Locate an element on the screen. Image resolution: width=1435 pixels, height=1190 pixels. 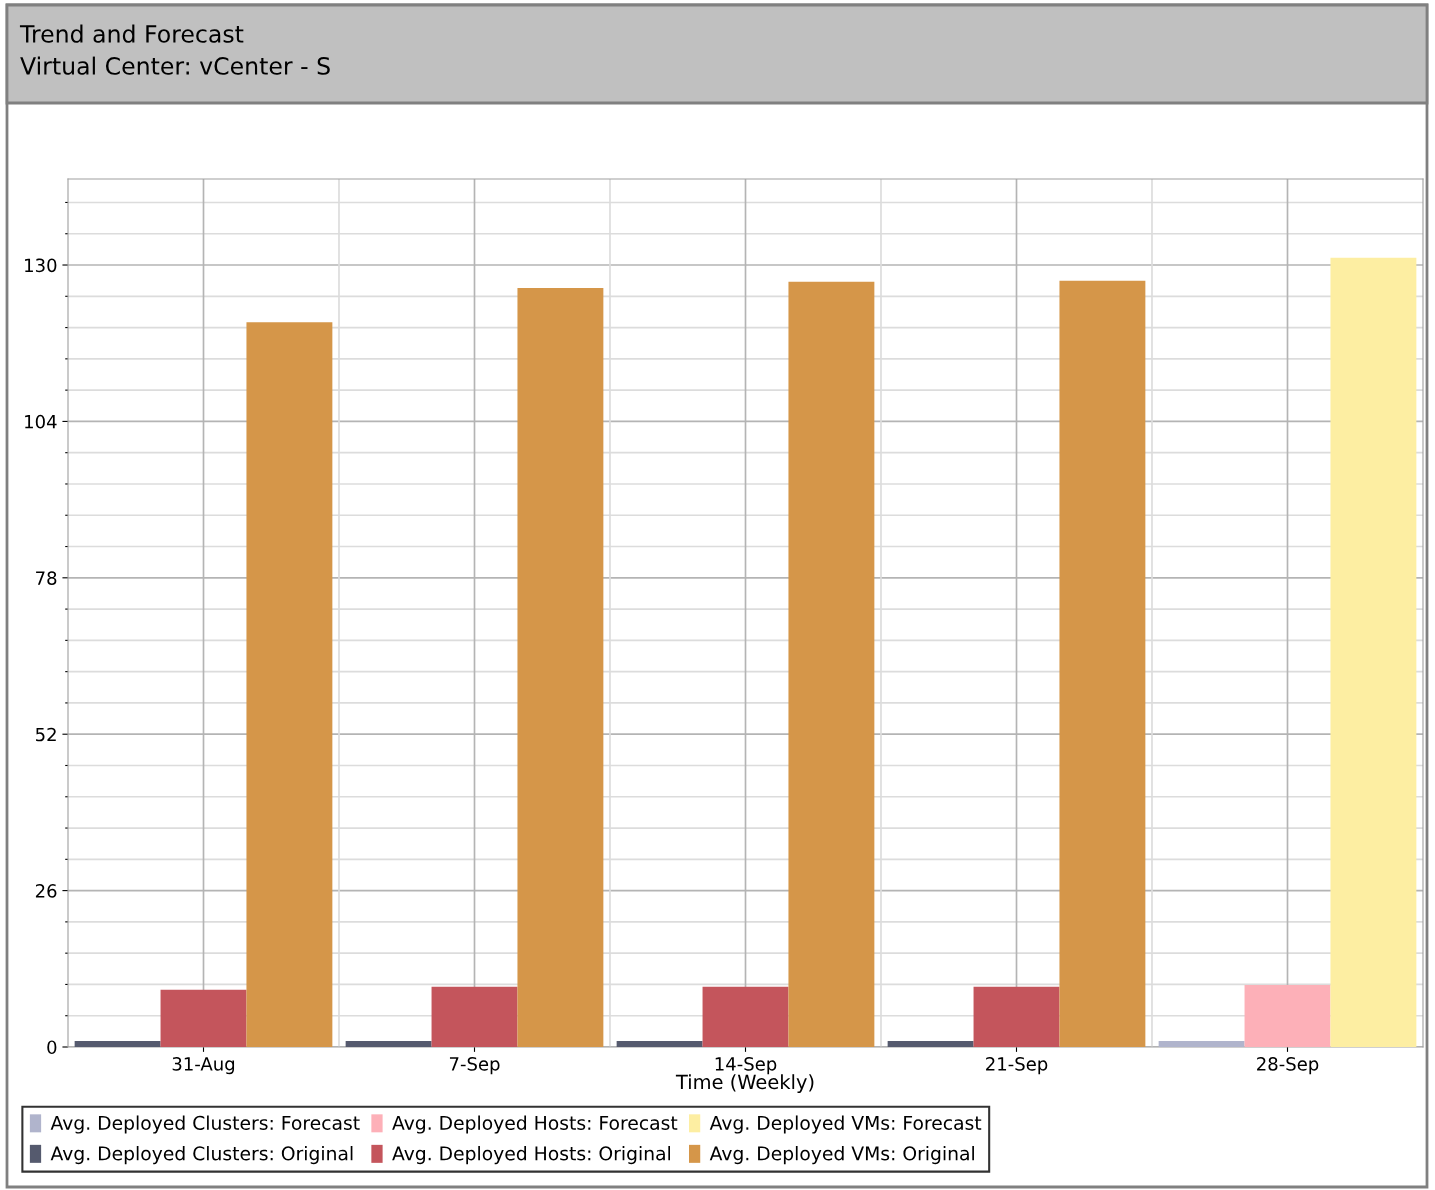
y-tick-label: 52 is located at coordinates (46, 734).